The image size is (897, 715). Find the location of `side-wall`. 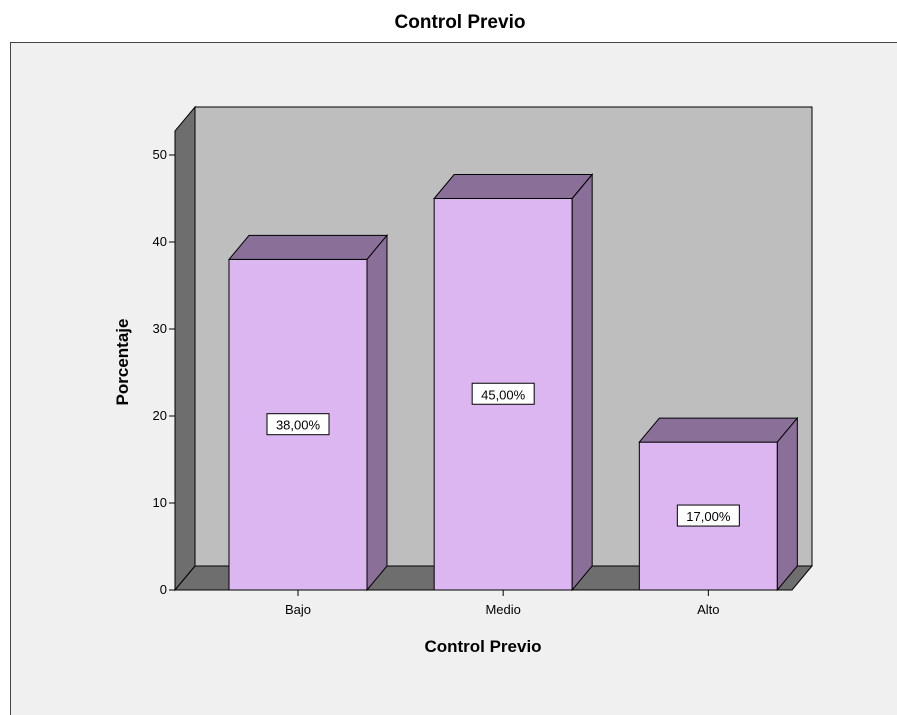

side-wall is located at coordinates (185, 348).